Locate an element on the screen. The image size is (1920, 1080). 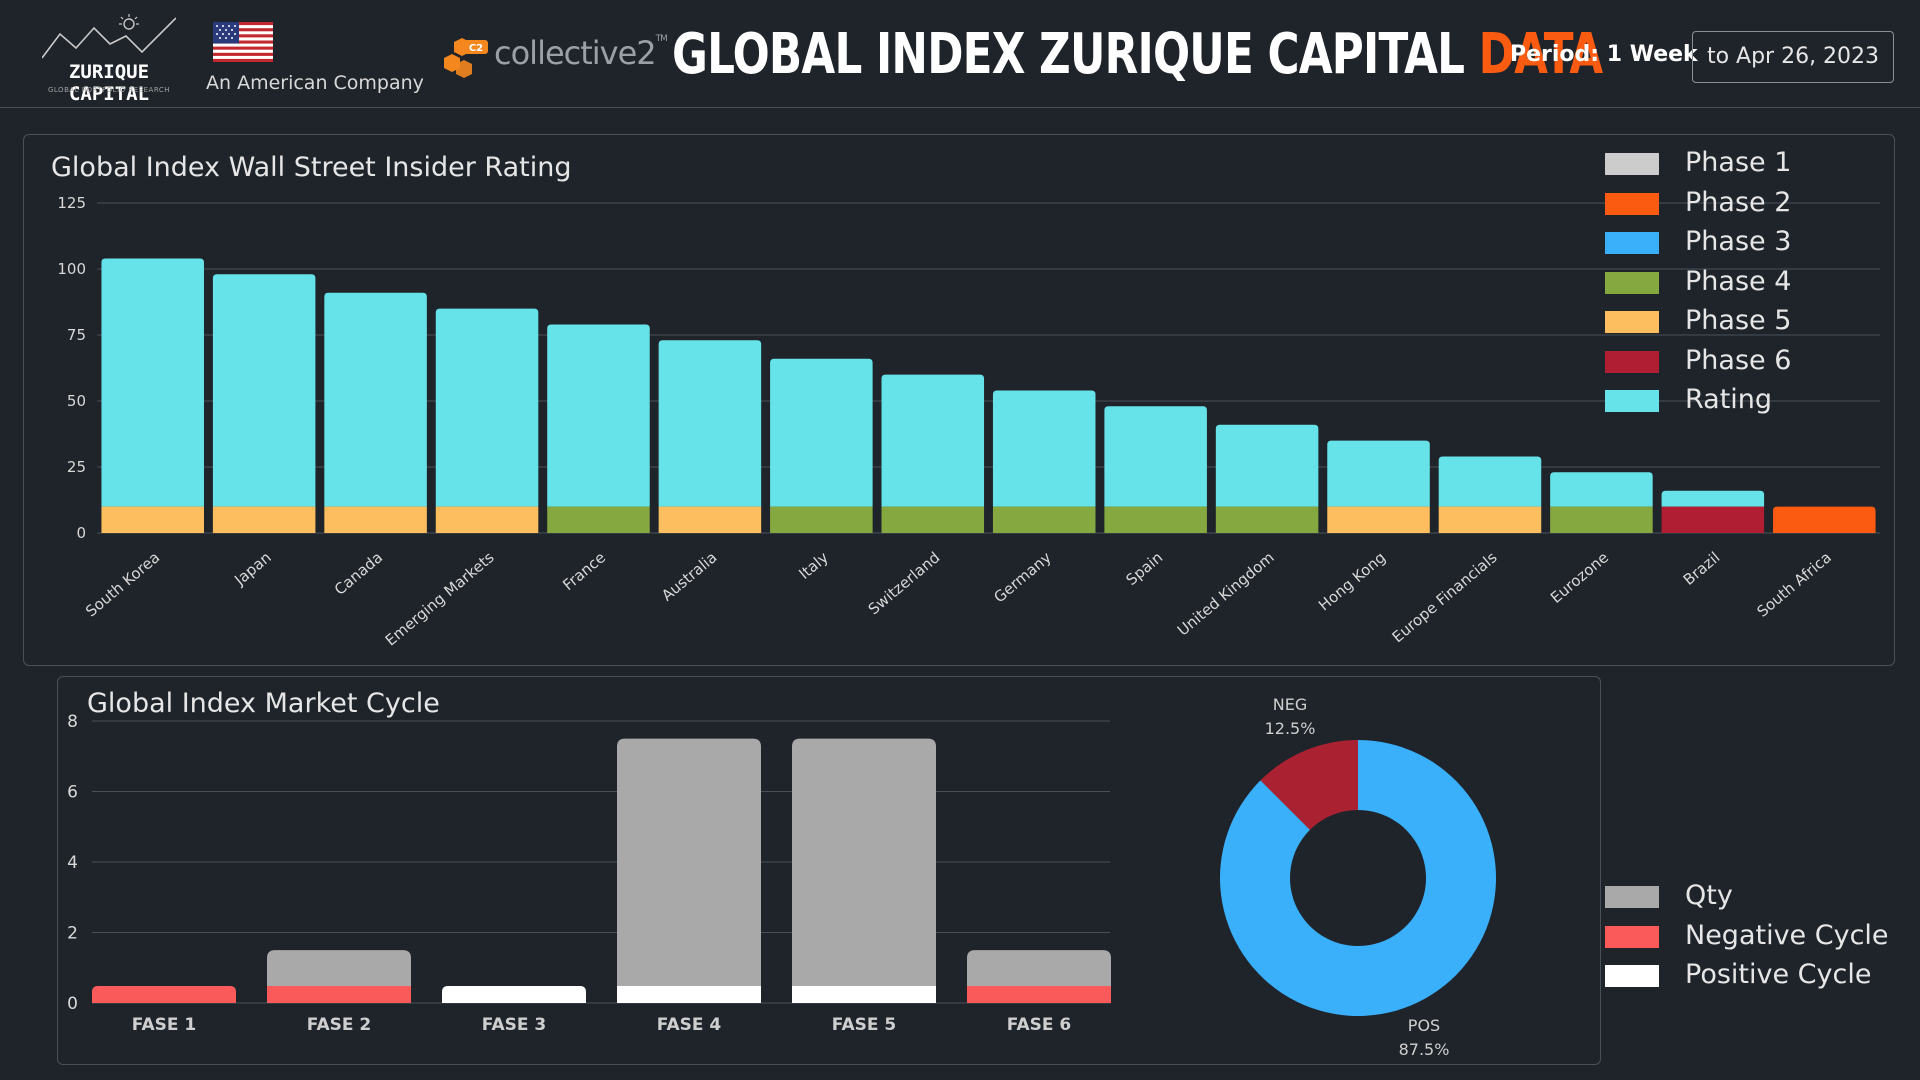
rating-bar-canada is located at coordinates (375, 399).